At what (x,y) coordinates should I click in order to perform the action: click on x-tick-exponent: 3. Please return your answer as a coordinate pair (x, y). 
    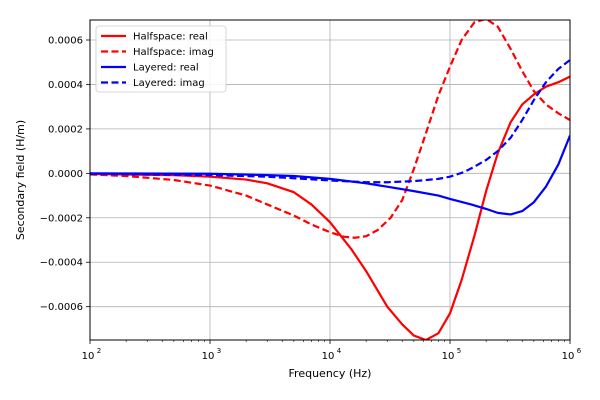
    Looking at the image, I should click on (219, 351).